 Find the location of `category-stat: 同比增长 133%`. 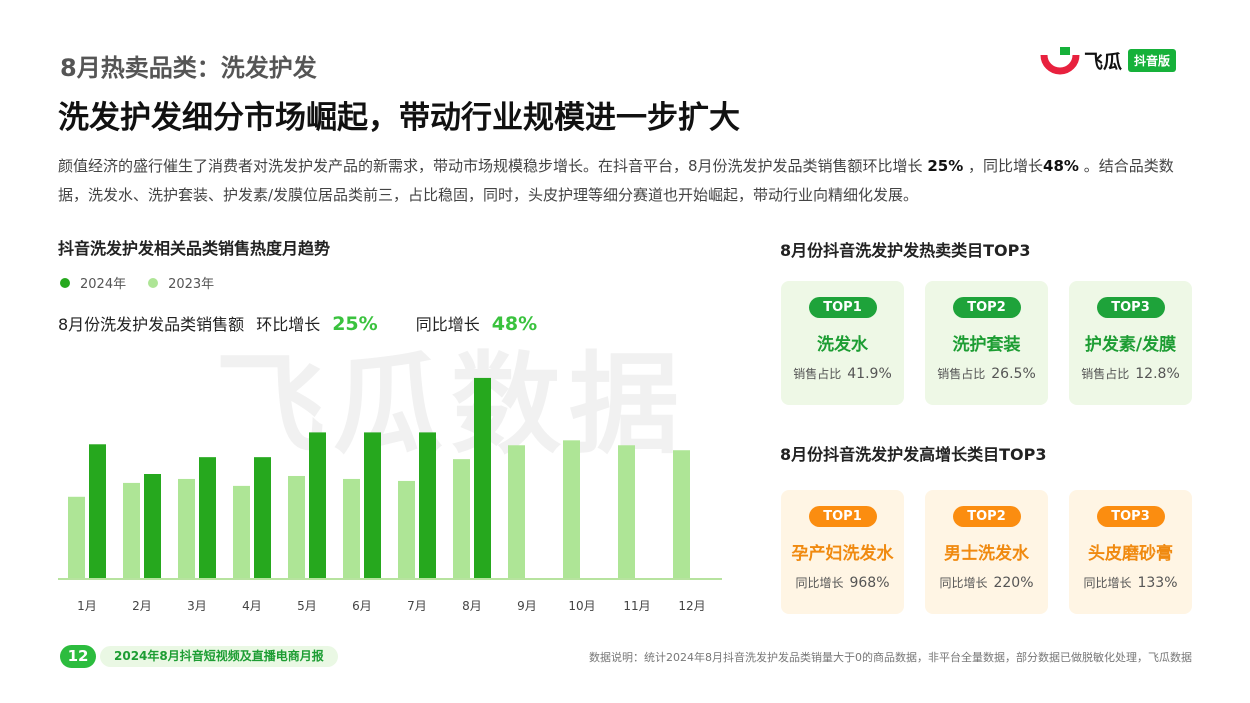

category-stat: 同比增长 133% is located at coordinates (1130, 582).